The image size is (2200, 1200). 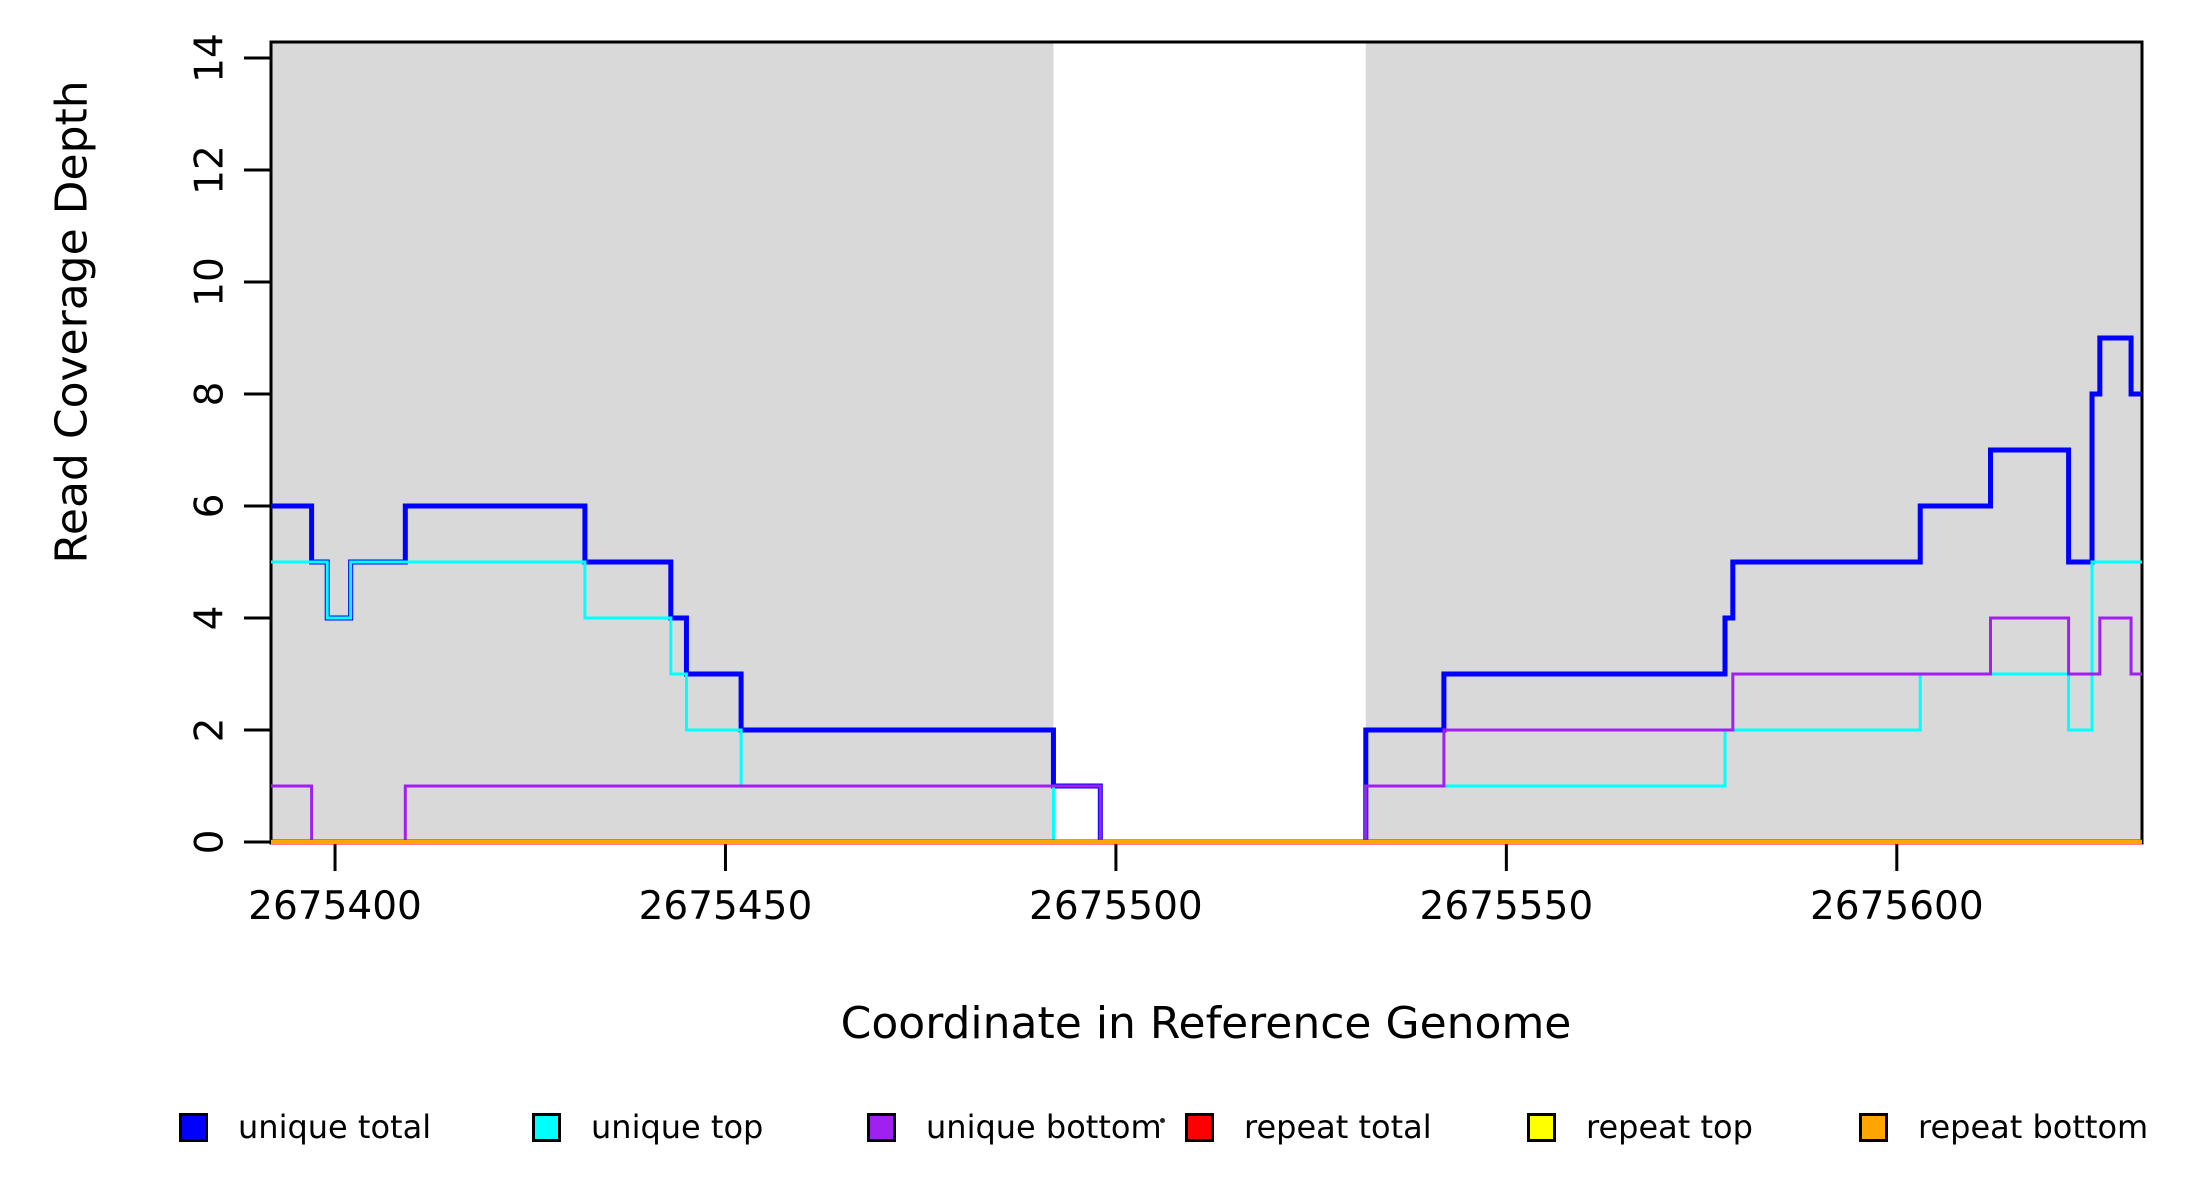 What do you see at coordinates (210, 730) in the screenshot?
I see `y-tick-label: 2` at bounding box center [210, 730].